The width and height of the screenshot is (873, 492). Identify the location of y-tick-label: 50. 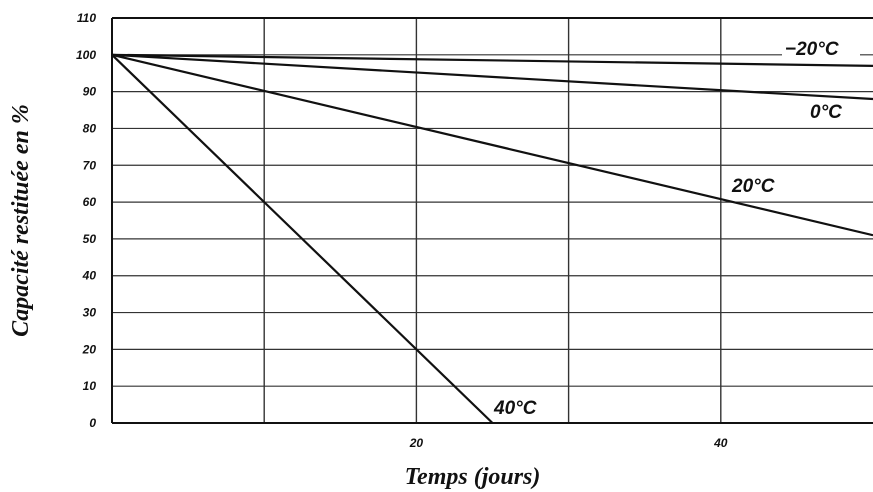
(90, 239).